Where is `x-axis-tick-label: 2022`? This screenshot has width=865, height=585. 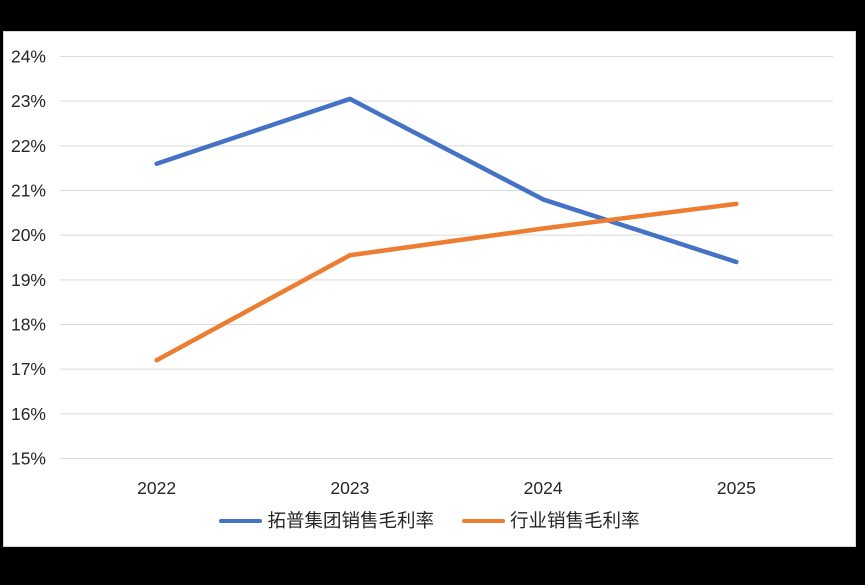
x-axis-tick-label: 2022 is located at coordinates (156, 488).